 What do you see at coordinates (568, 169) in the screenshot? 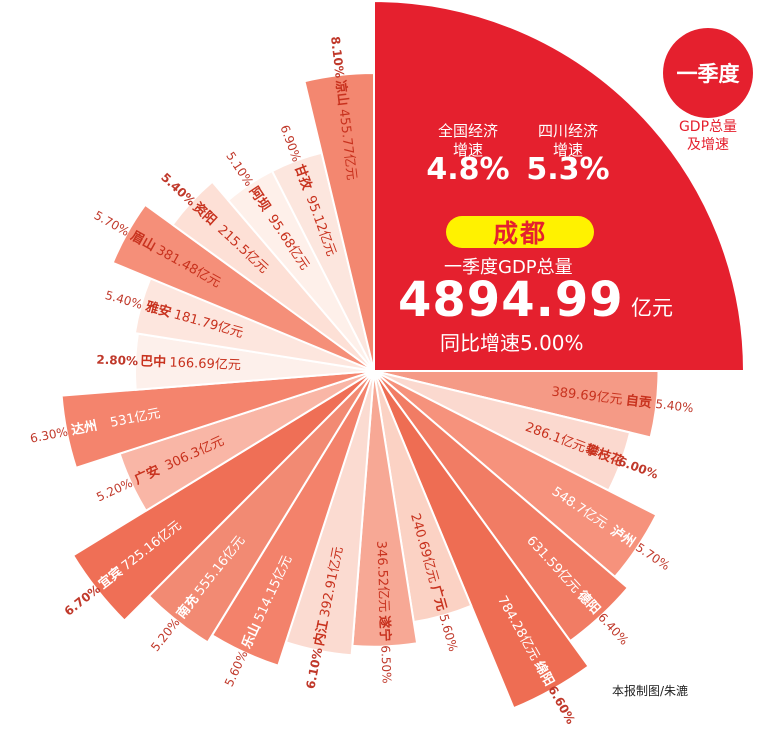
I see `sichuan-growth-rate: 5.3%` at bounding box center [568, 169].